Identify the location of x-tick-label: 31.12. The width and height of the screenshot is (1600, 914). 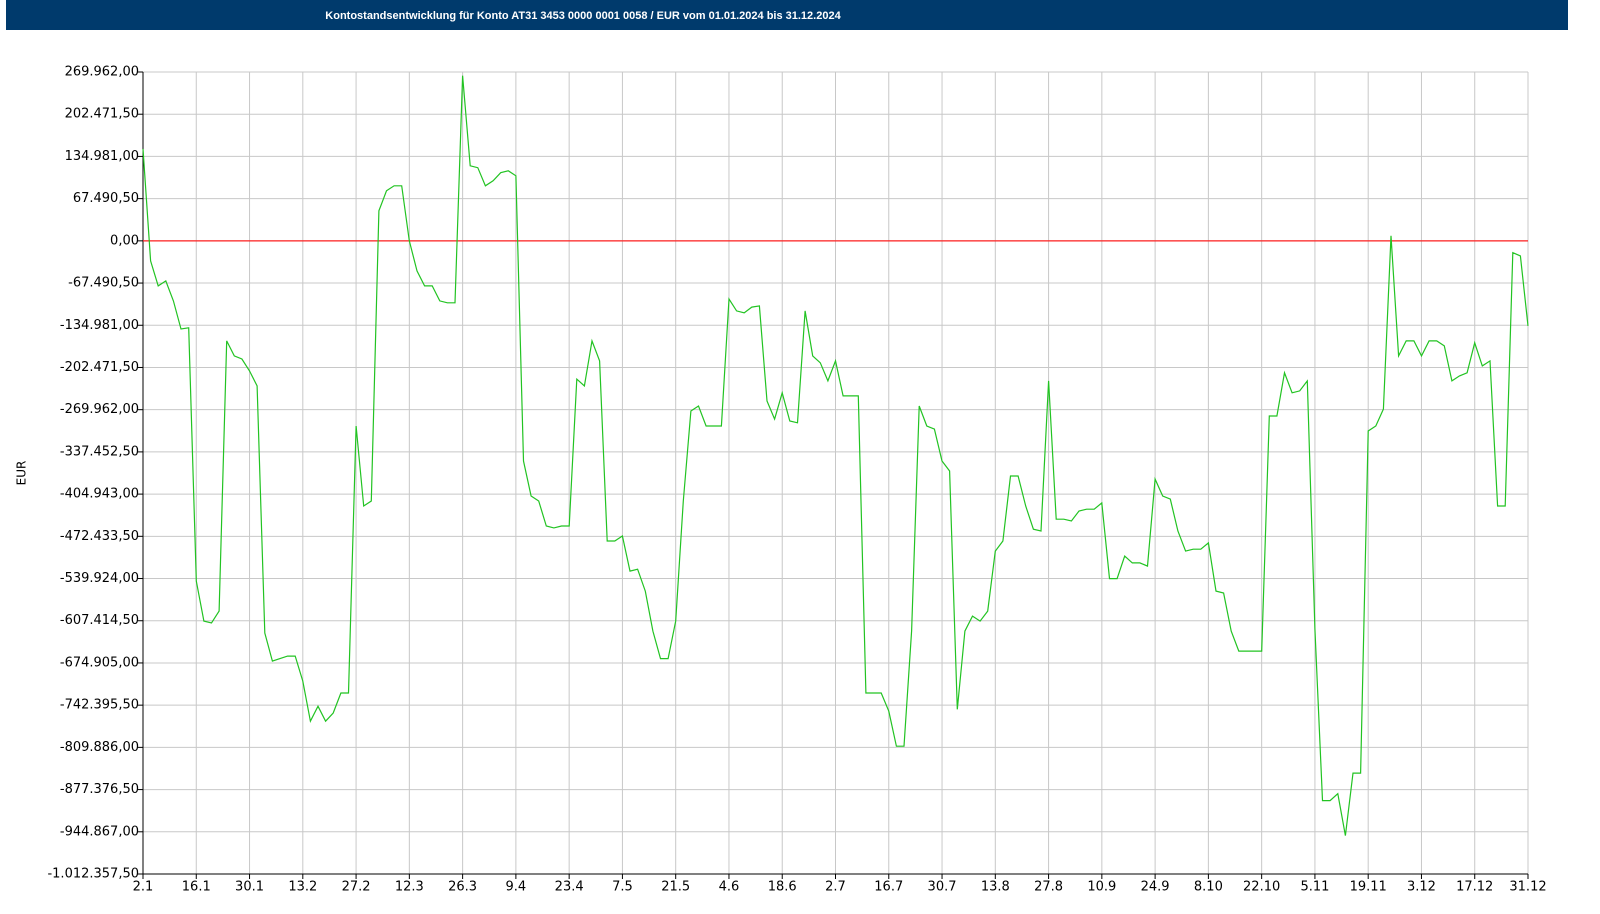
(1527, 887).